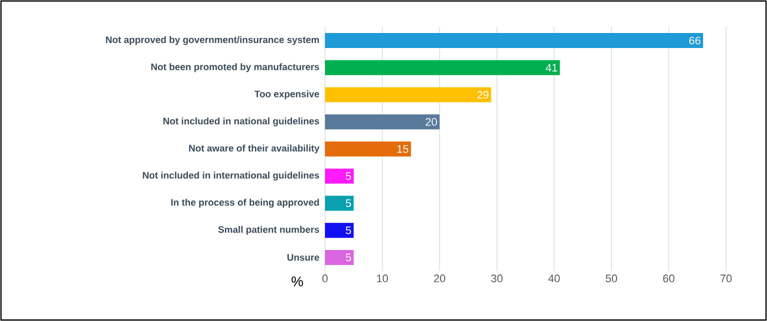 The width and height of the screenshot is (767, 321). What do you see at coordinates (287, 95) in the screenshot?
I see `y-tick-label: Too expensive` at bounding box center [287, 95].